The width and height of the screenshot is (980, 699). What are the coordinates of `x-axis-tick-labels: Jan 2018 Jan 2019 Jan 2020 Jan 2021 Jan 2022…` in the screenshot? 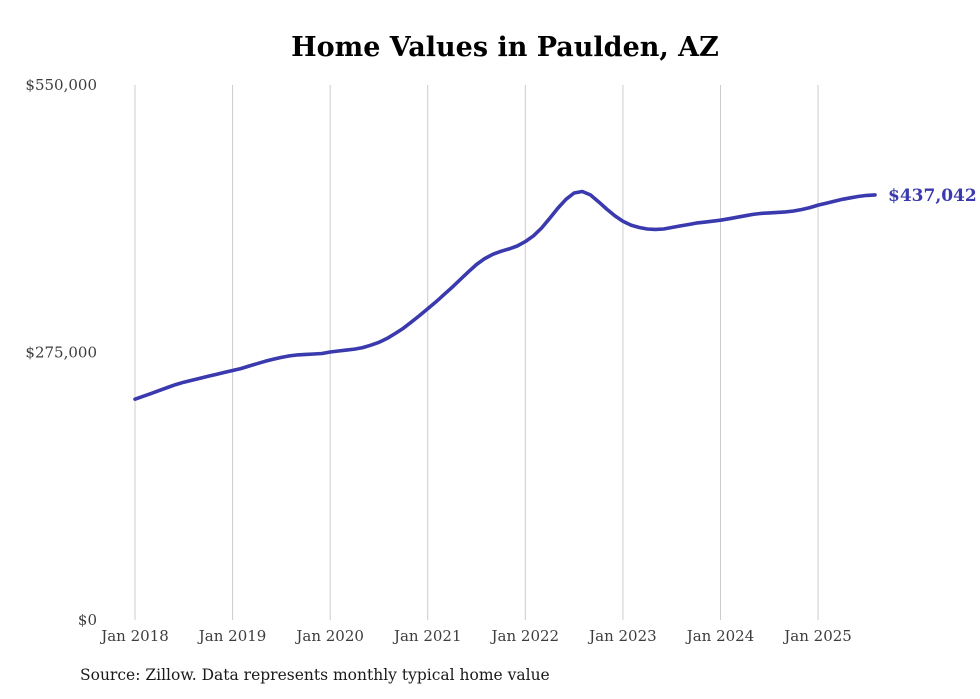 It's located at (475, 636).